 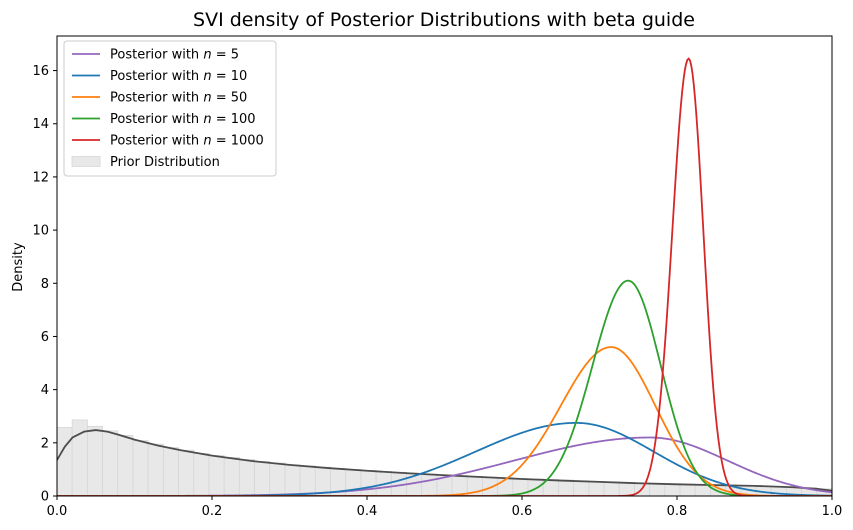 I want to click on y-axis-title: Density, so click(x=18, y=267).